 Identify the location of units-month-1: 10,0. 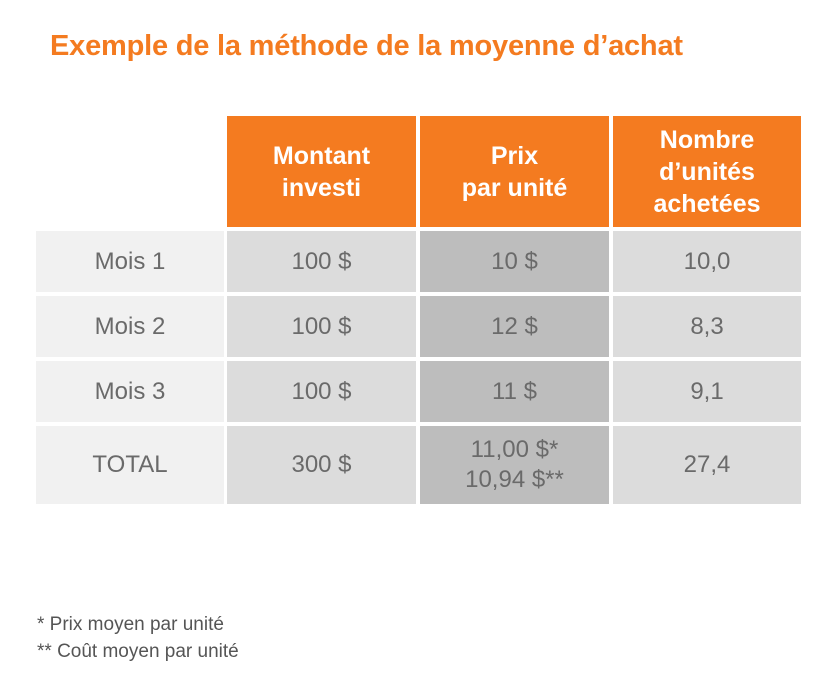
(707, 261).